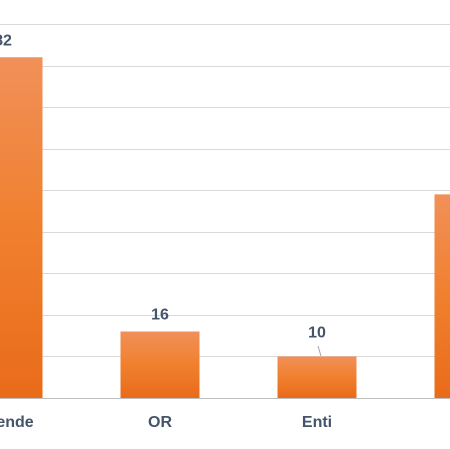 This screenshot has width=450, height=449. Describe the element at coordinates (160, 422) in the screenshot. I see `x-tick-label: OR` at that location.